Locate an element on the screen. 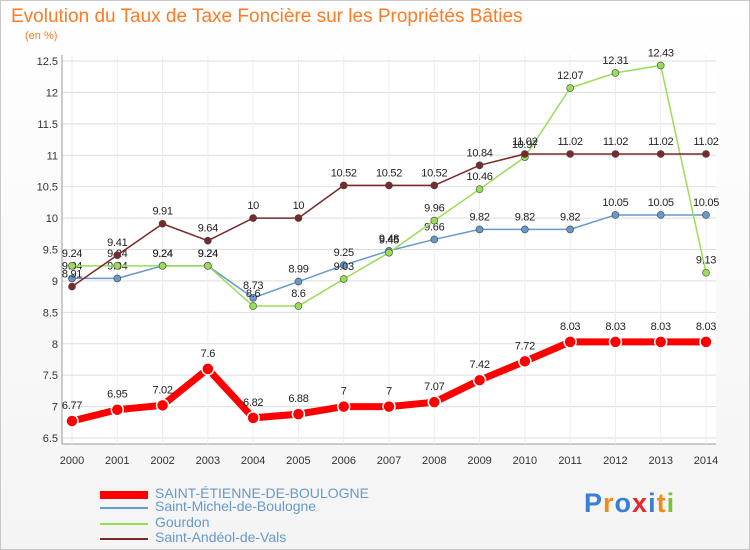 This screenshot has width=750, height=550. logo-letter: r is located at coordinates (609, 503).